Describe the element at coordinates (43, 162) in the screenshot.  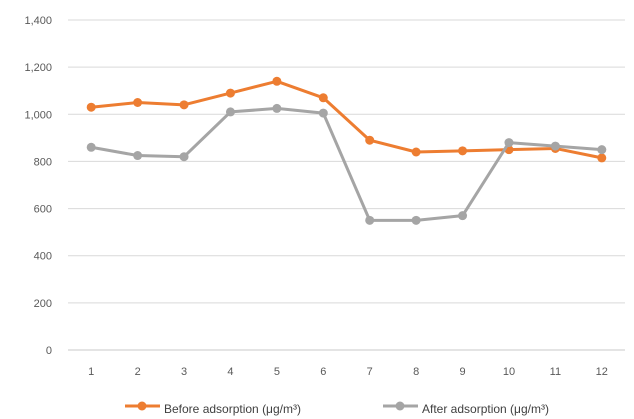
I see `y-tick-label: 800` at that location.